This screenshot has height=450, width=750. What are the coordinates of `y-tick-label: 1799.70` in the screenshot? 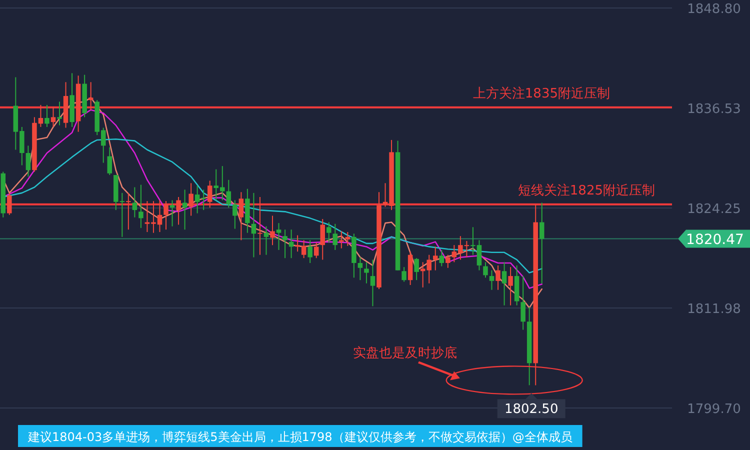 It's located at (714, 409).